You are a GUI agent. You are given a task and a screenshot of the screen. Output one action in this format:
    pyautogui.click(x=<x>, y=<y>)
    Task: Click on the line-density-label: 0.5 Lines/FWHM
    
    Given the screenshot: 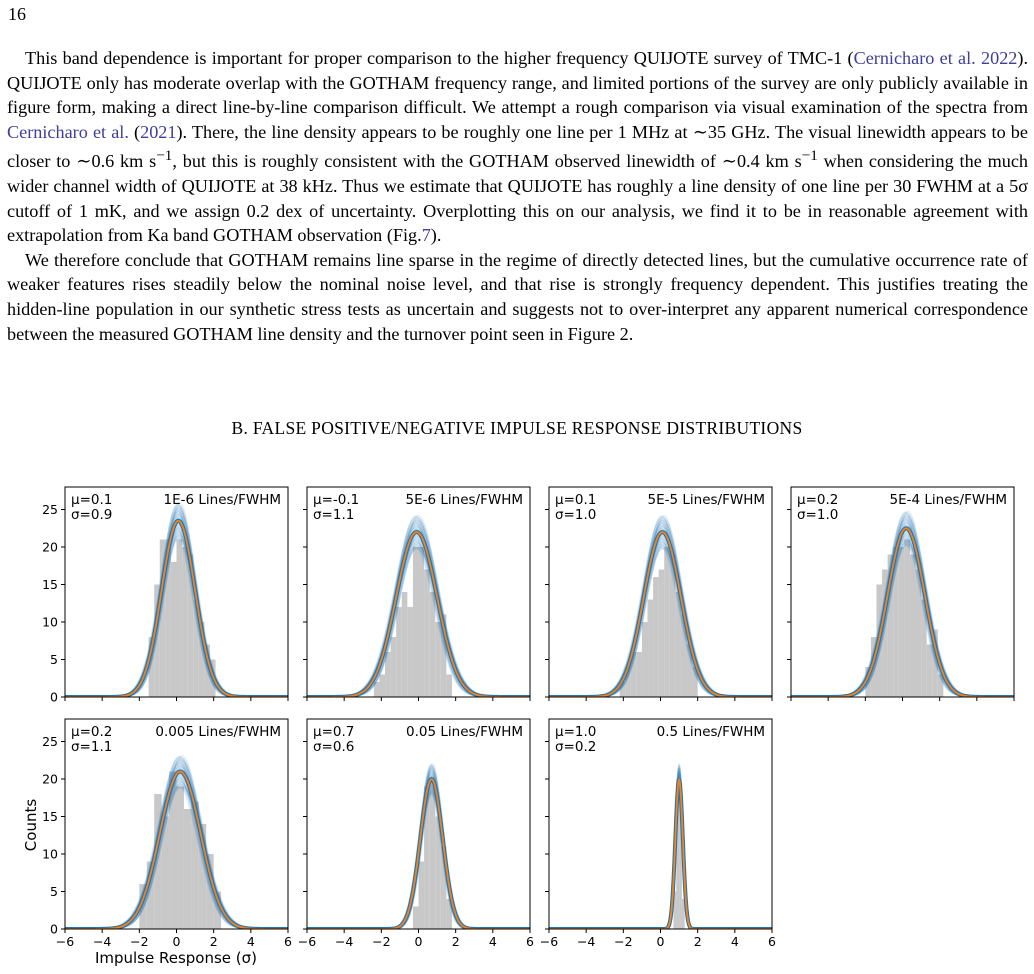 What is the action you would take?
    pyautogui.click(x=711, y=732)
    